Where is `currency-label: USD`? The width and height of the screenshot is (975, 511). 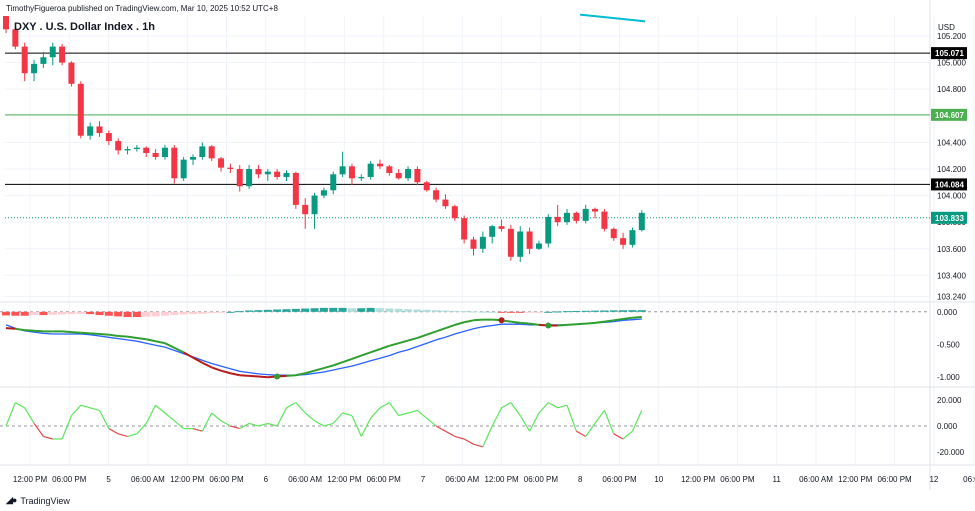
currency-label: USD is located at coordinates (946, 27).